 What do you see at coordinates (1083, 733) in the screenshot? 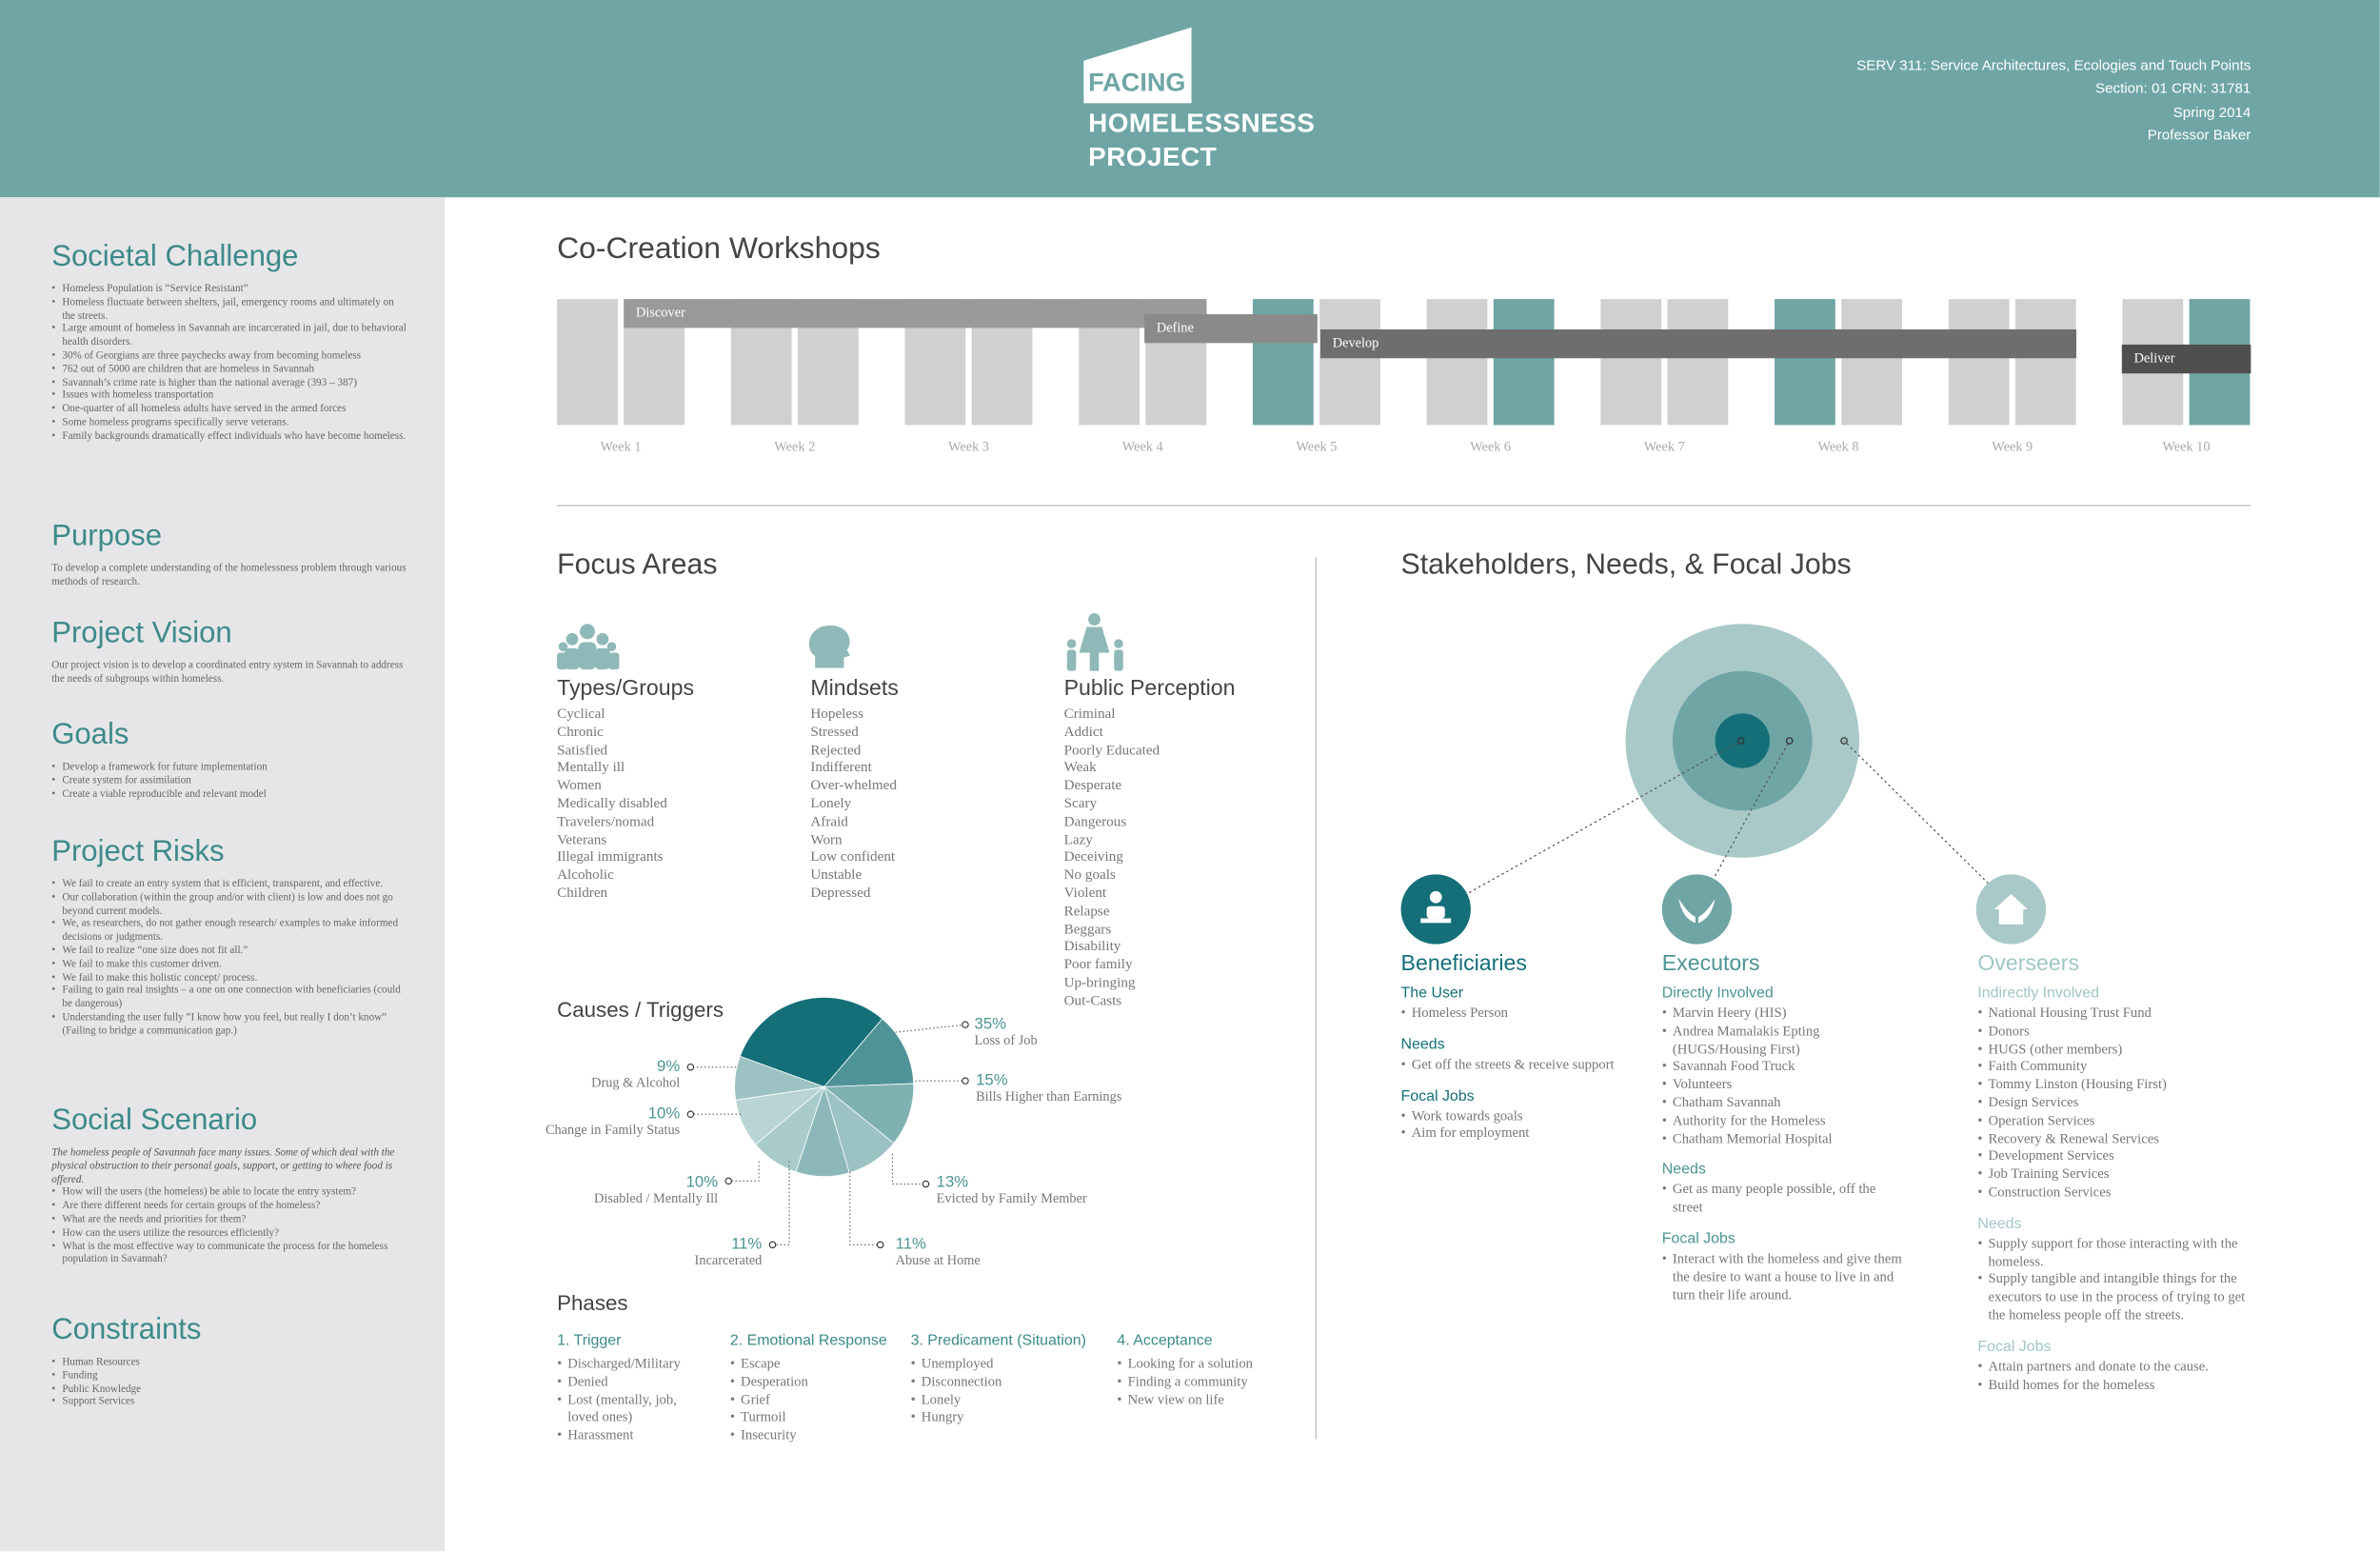
I see `list-item: Addict` at bounding box center [1083, 733].